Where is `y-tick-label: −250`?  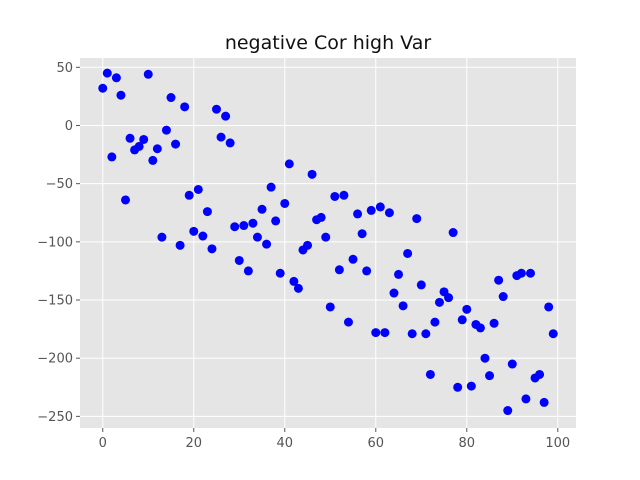 y-tick-label: −250 is located at coordinates (55, 417).